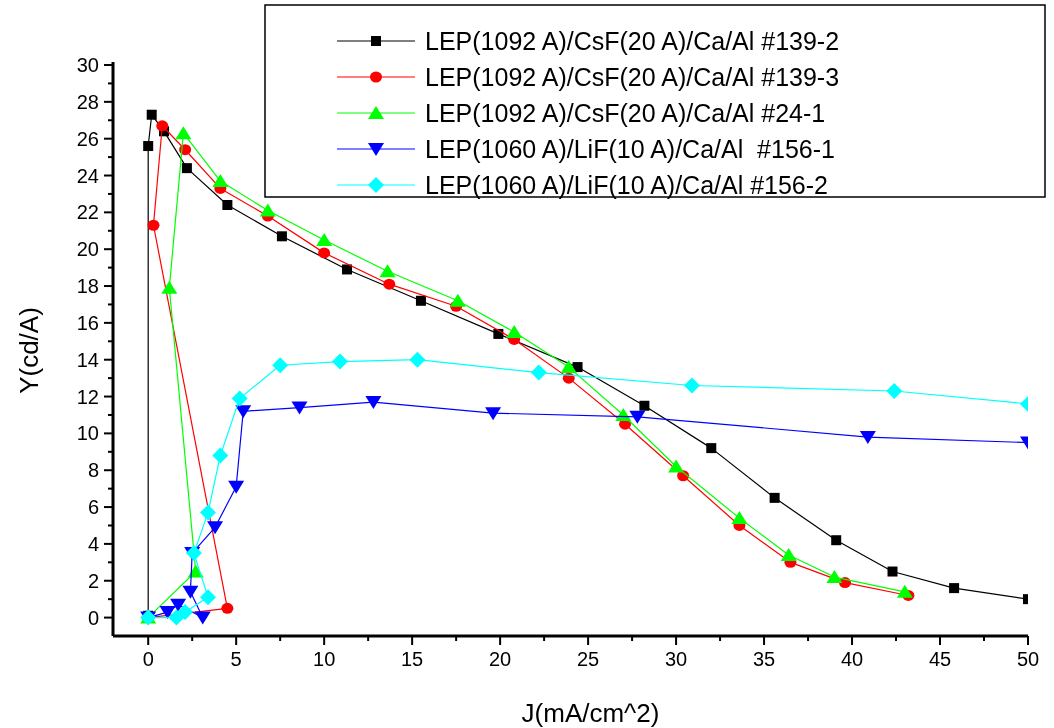 This screenshot has width=1054, height=728. I want to click on x-tick-label: 40, so click(852, 659).